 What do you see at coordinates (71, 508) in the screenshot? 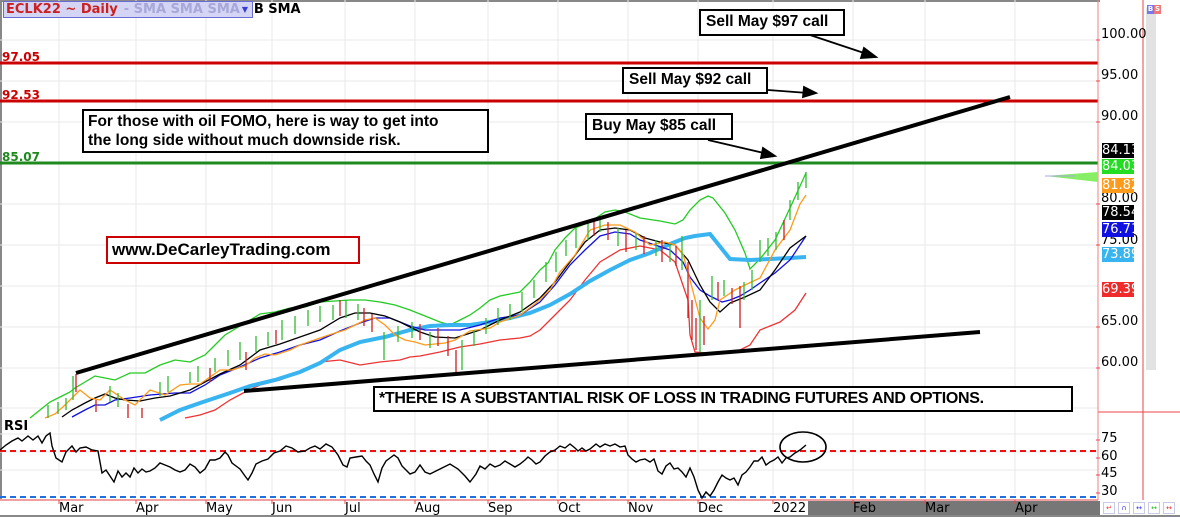
I see `month-mar: Mar` at bounding box center [71, 508].